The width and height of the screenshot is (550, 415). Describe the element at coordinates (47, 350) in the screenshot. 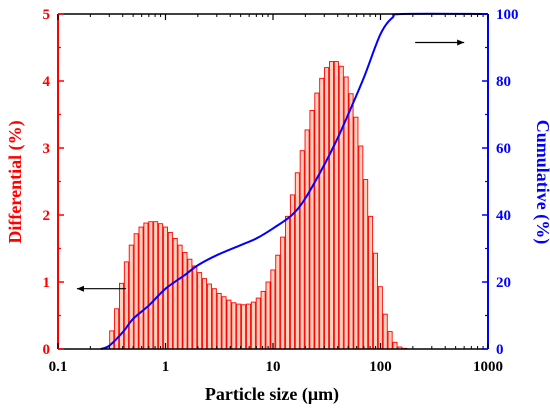

I see `left-tick-label: 0` at that location.